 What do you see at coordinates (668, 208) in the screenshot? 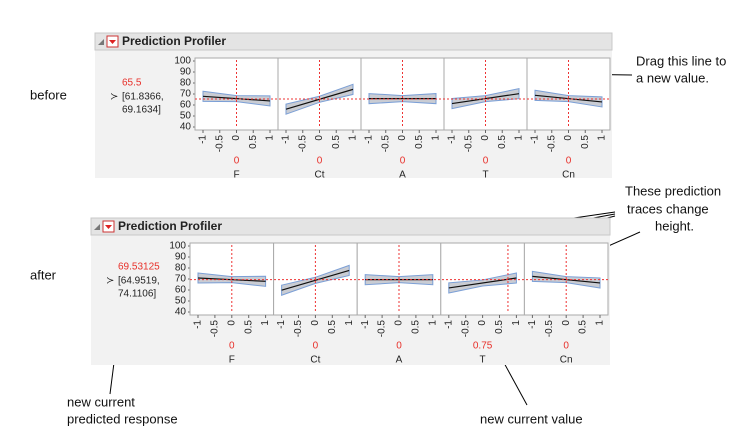
I see `callout-text: traces change` at bounding box center [668, 208].